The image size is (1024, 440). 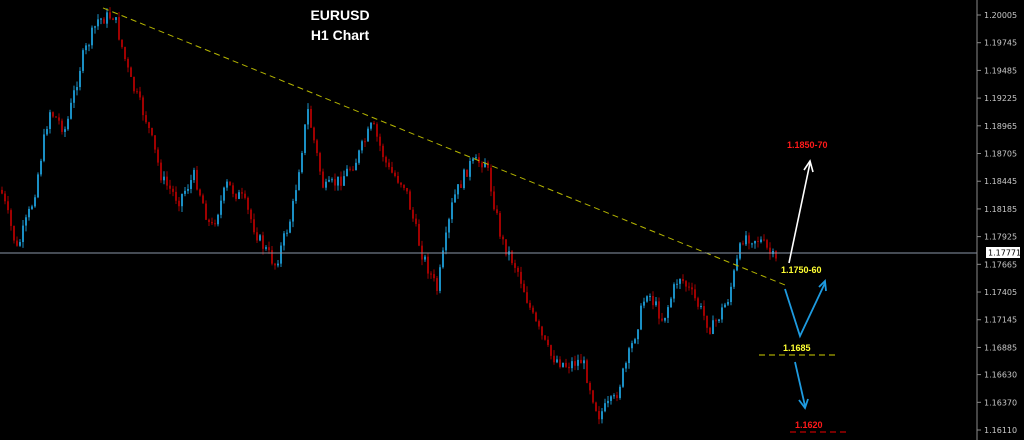 I want to click on price-tick-label: 1.20005, so click(x=1000, y=15).